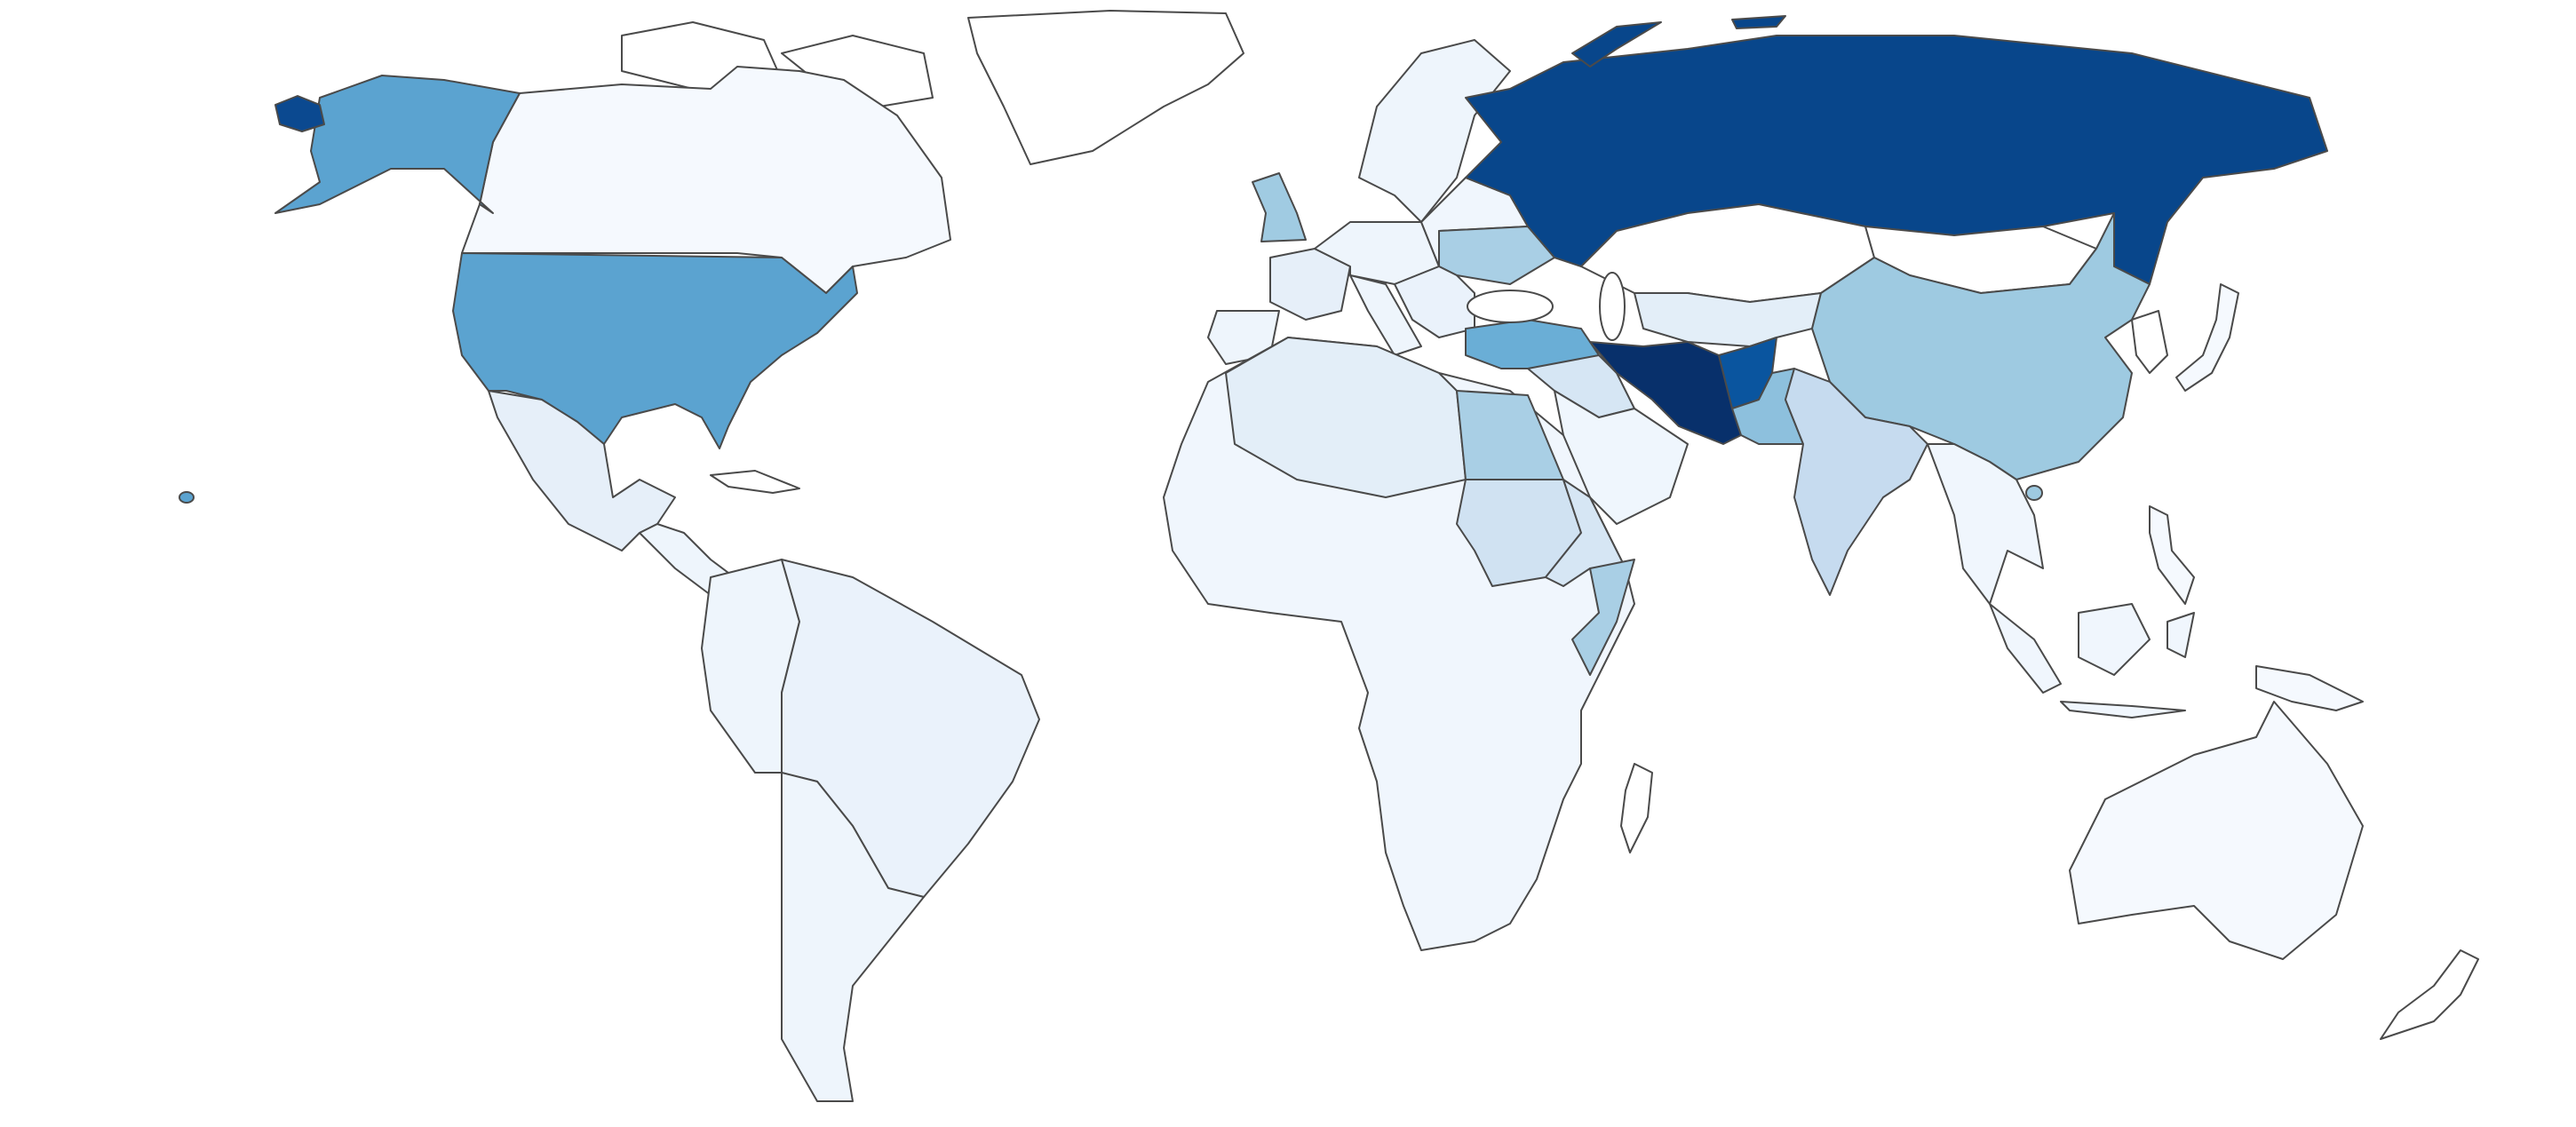 This screenshot has width=2576, height=1127. I want to click on region-greenland, so click(1105, 87).